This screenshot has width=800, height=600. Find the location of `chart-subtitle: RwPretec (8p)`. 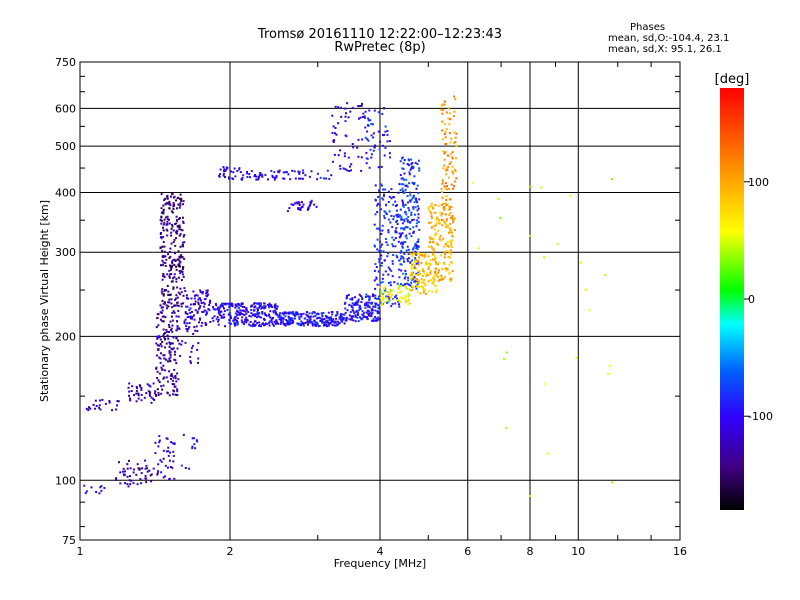

chart-subtitle: RwPretec (8p) is located at coordinates (380, 47).